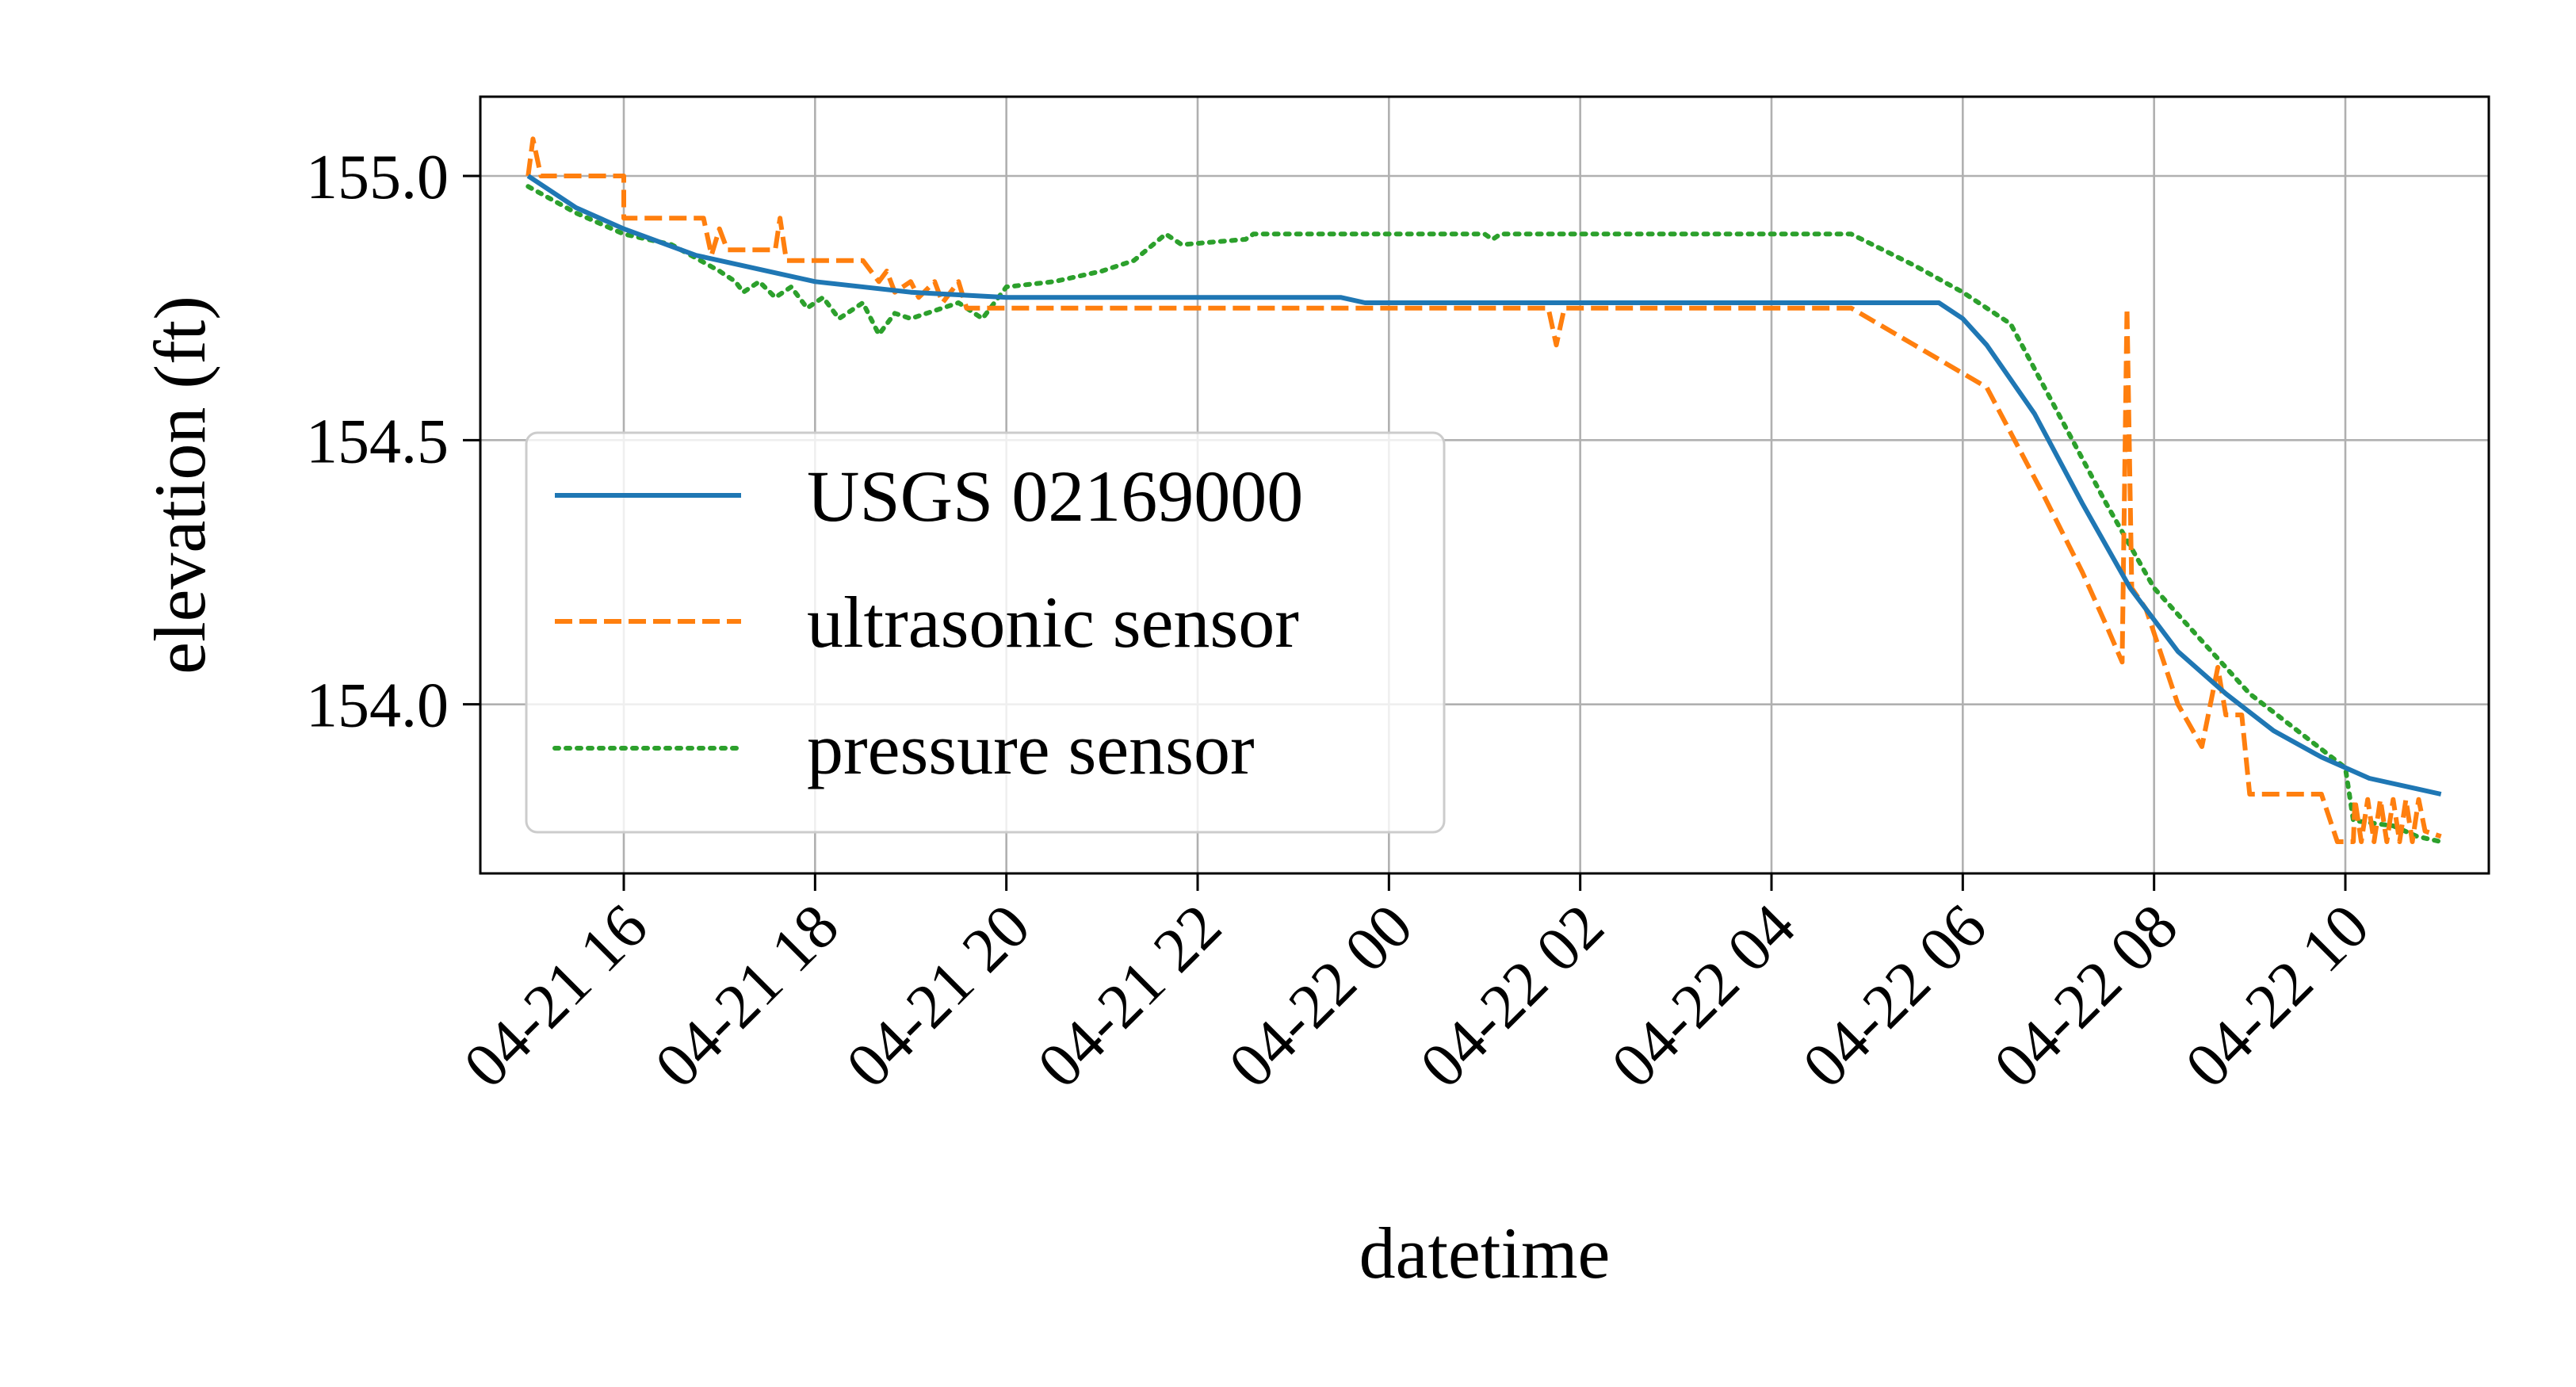 This screenshot has height=1387, width=2576. What do you see at coordinates (377, 441) in the screenshot?
I see `y-tick-label: 154.5` at bounding box center [377, 441].